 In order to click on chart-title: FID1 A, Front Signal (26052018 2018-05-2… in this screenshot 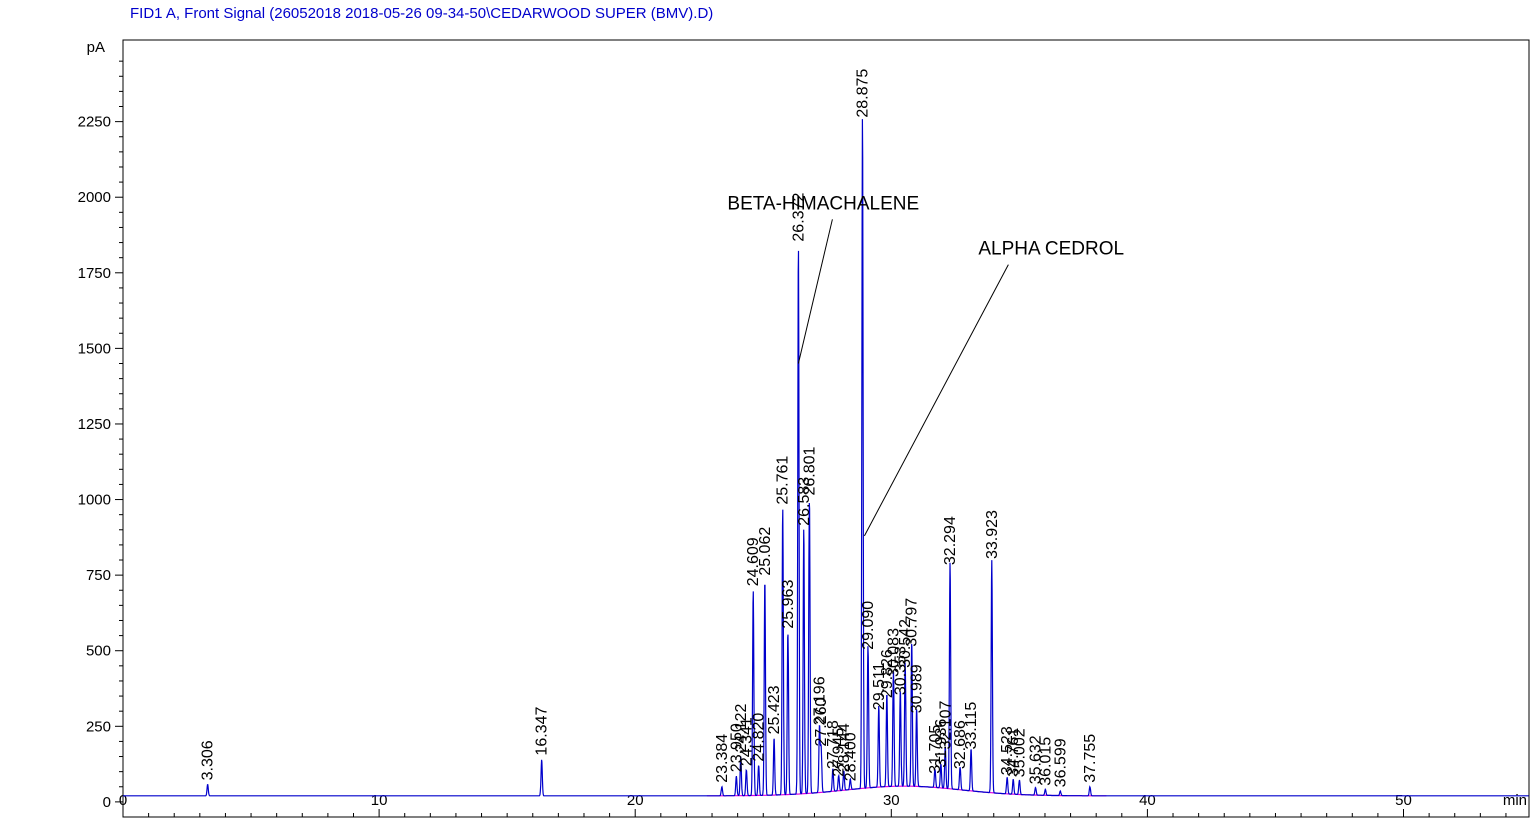, I will do `click(421, 13)`.